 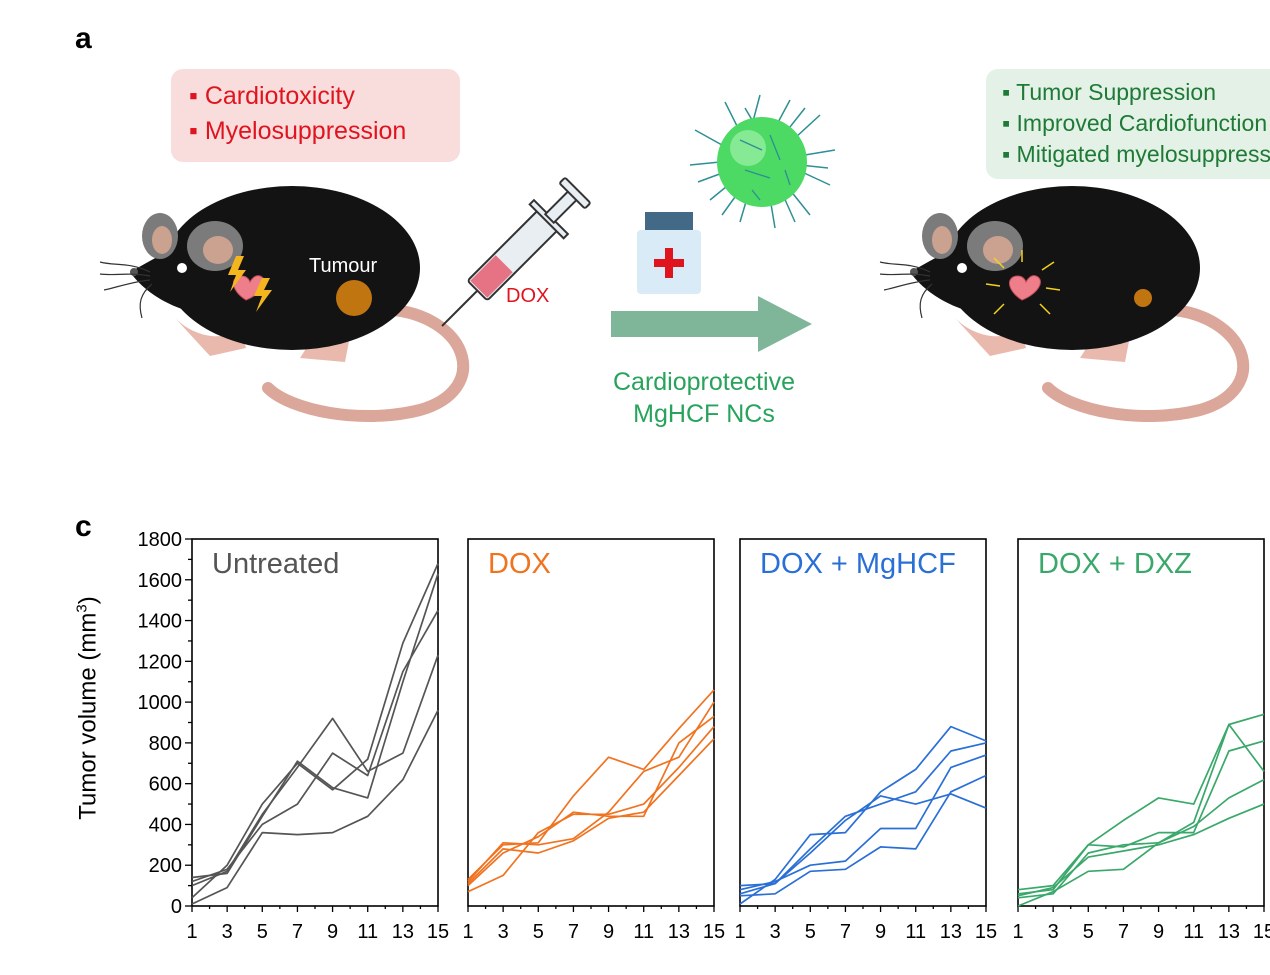 What do you see at coordinates (276, 564) in the screenshot?
I see `chart-title: Untreated` at bounding box center [276, 564].